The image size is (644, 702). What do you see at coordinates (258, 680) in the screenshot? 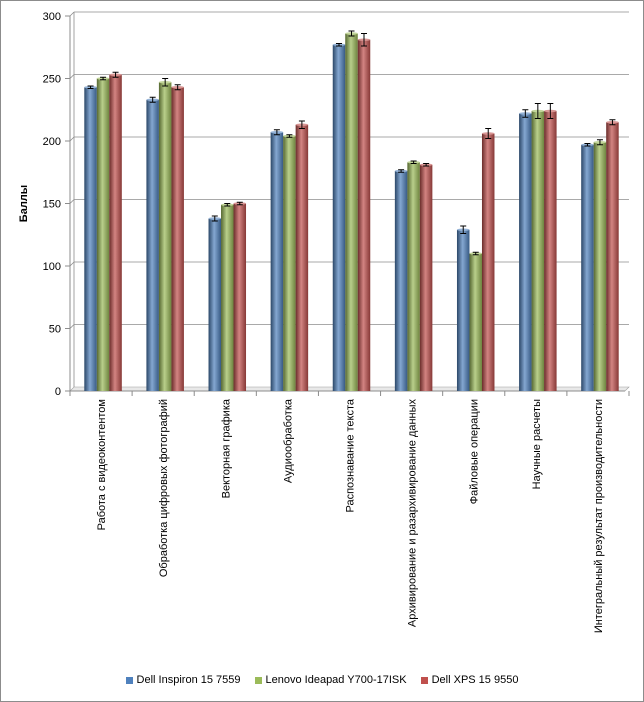
I see `legend-swatch-green` at bounding box center [258, 680].